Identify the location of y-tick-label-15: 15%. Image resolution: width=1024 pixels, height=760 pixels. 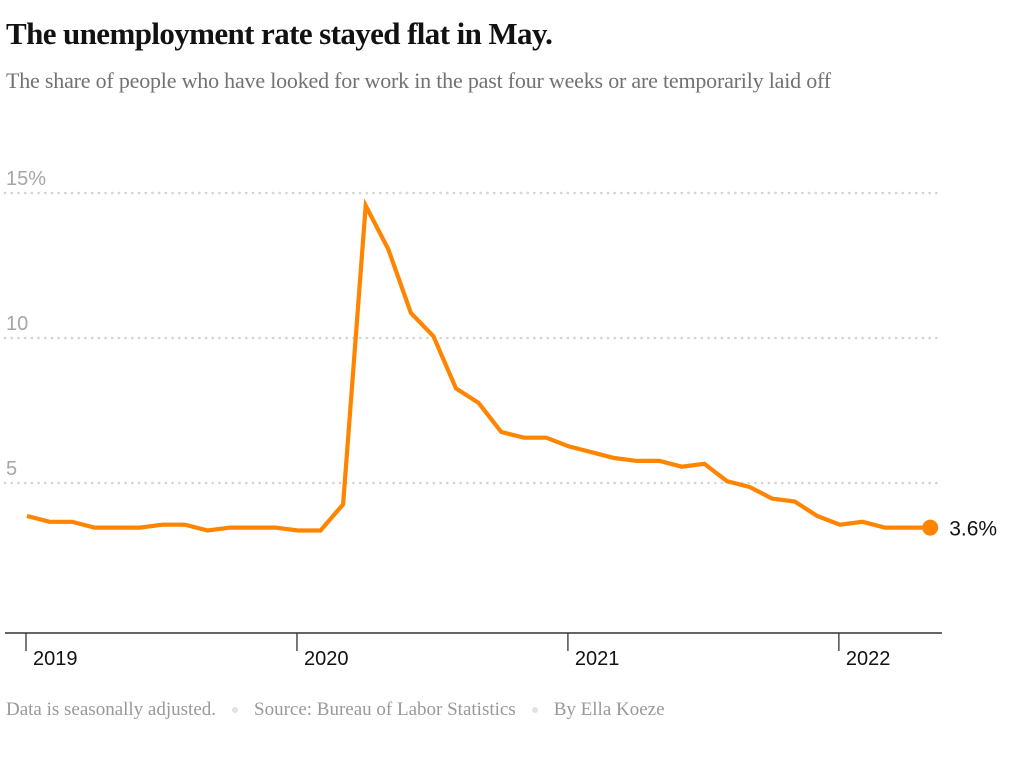
(26, 179).